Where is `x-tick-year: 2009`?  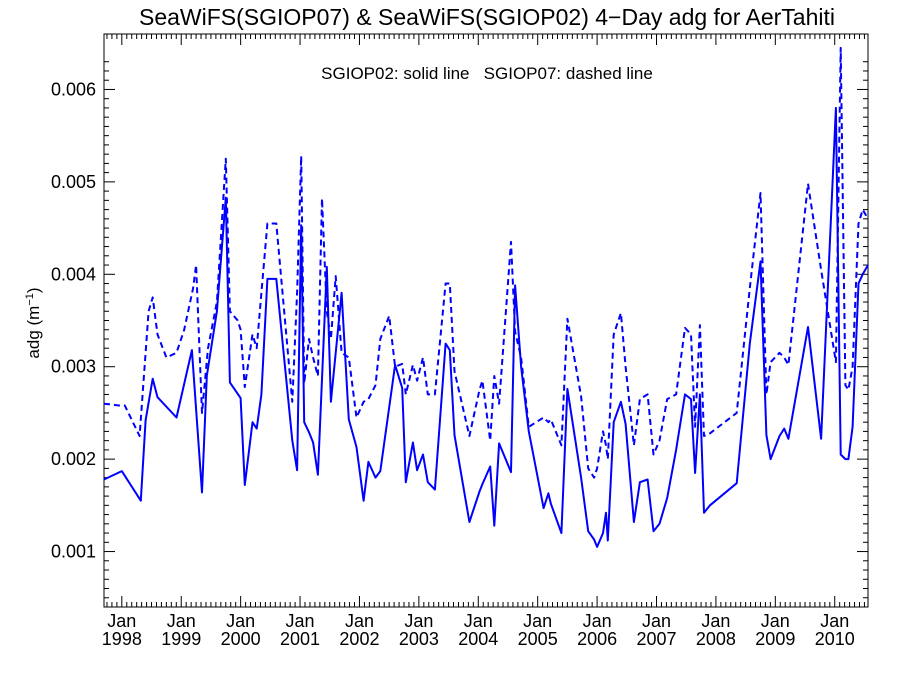
x-tick-year: 2009 is located at coordinates (775, 639).